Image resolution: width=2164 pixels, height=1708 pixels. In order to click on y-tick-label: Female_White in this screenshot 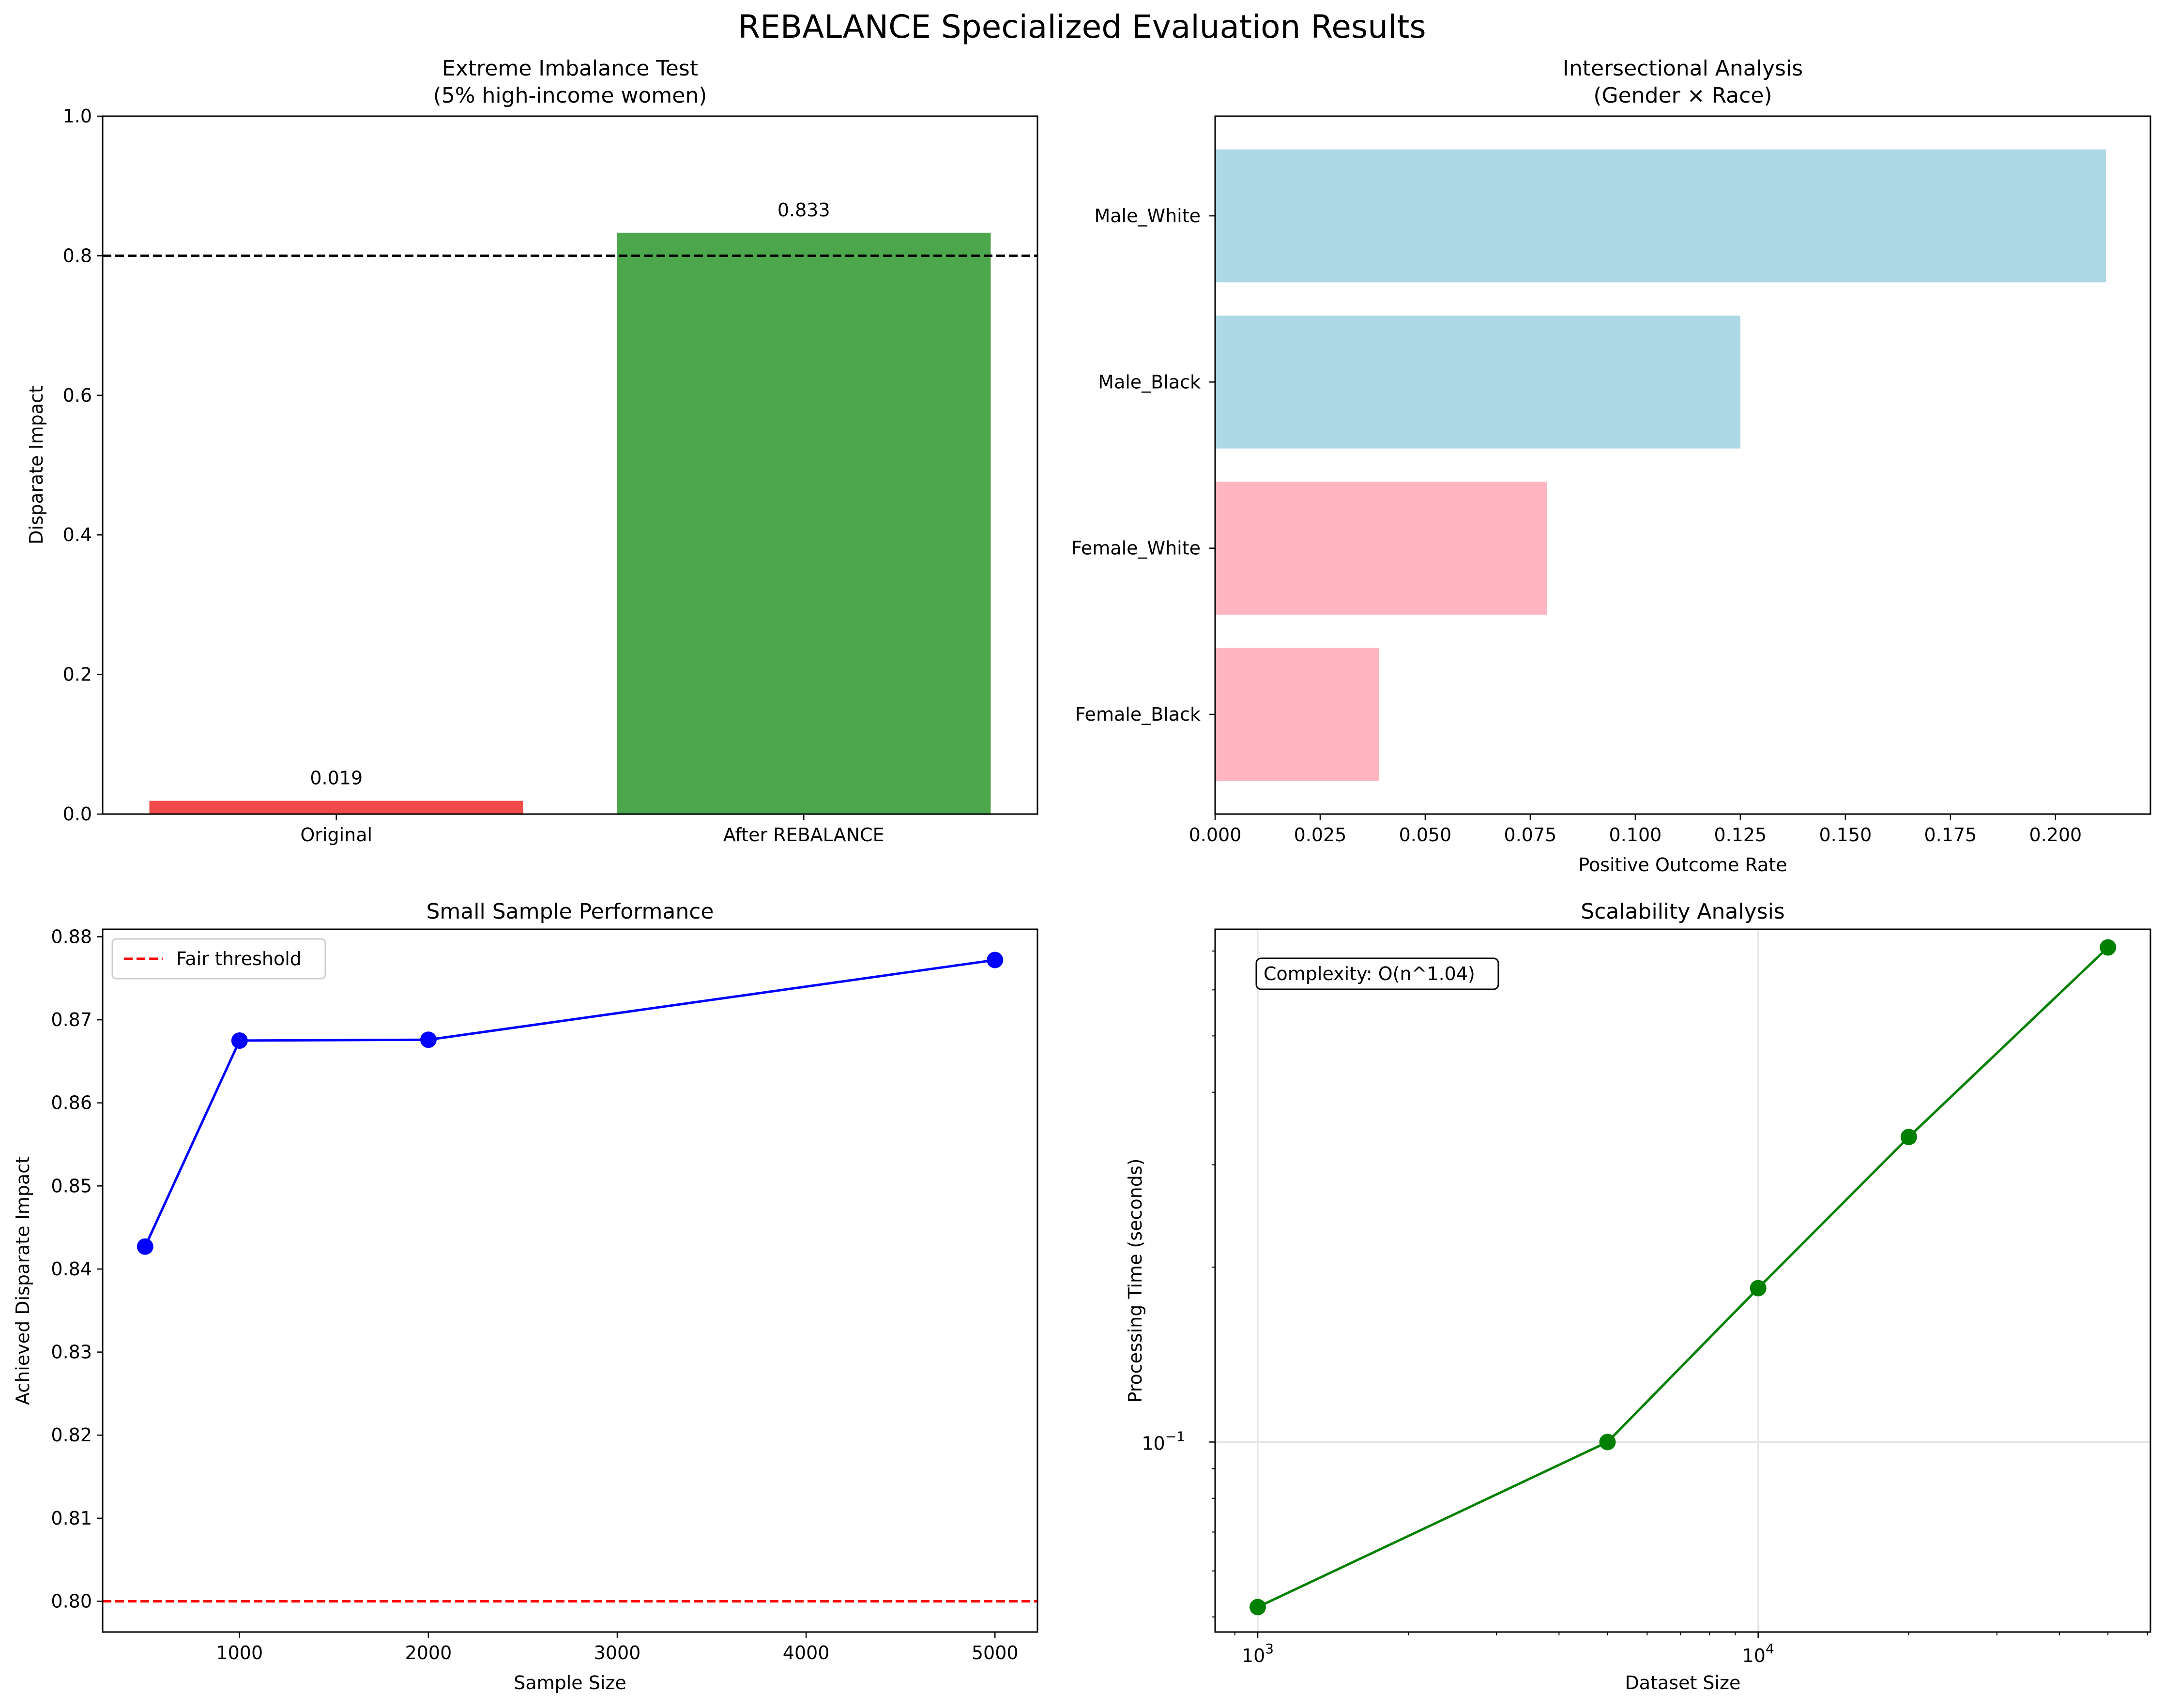, I will do `click(1136, 549)`.